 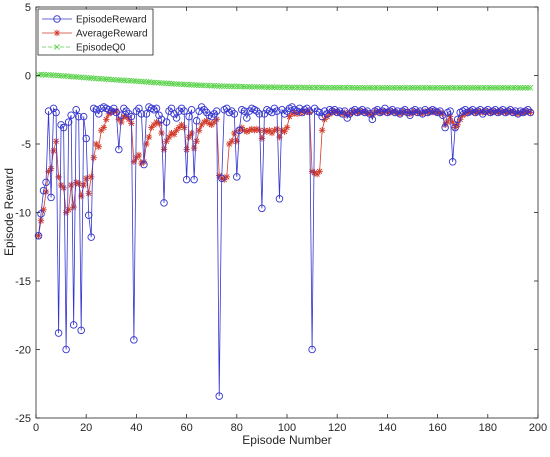 I want to click on legend: EpisodeReward AverageReward EpisodeQ0, so click(x=95, y=32).